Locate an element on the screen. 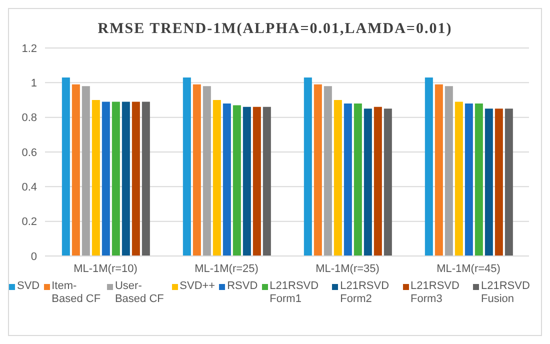 The width and height of the screenshot is (550, 344). y-tick-label: 1 is located at coordinates (33, 84).